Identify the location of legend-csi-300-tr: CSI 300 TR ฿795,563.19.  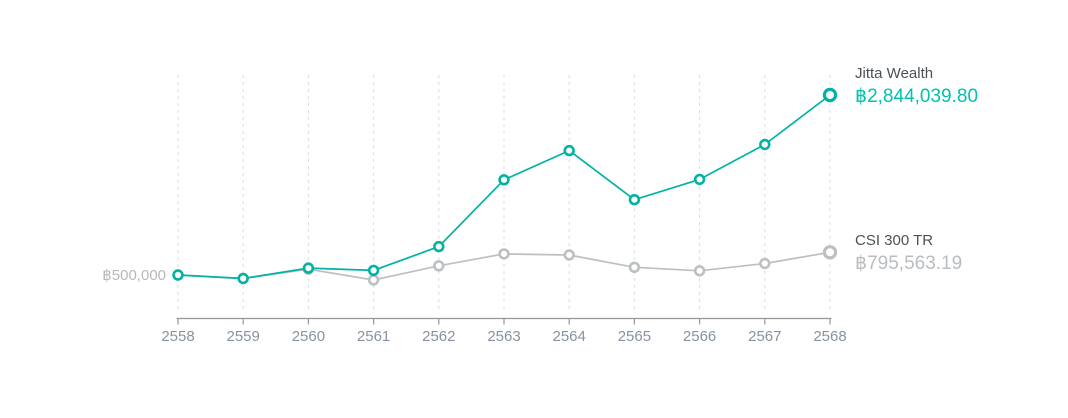
(908, 253).